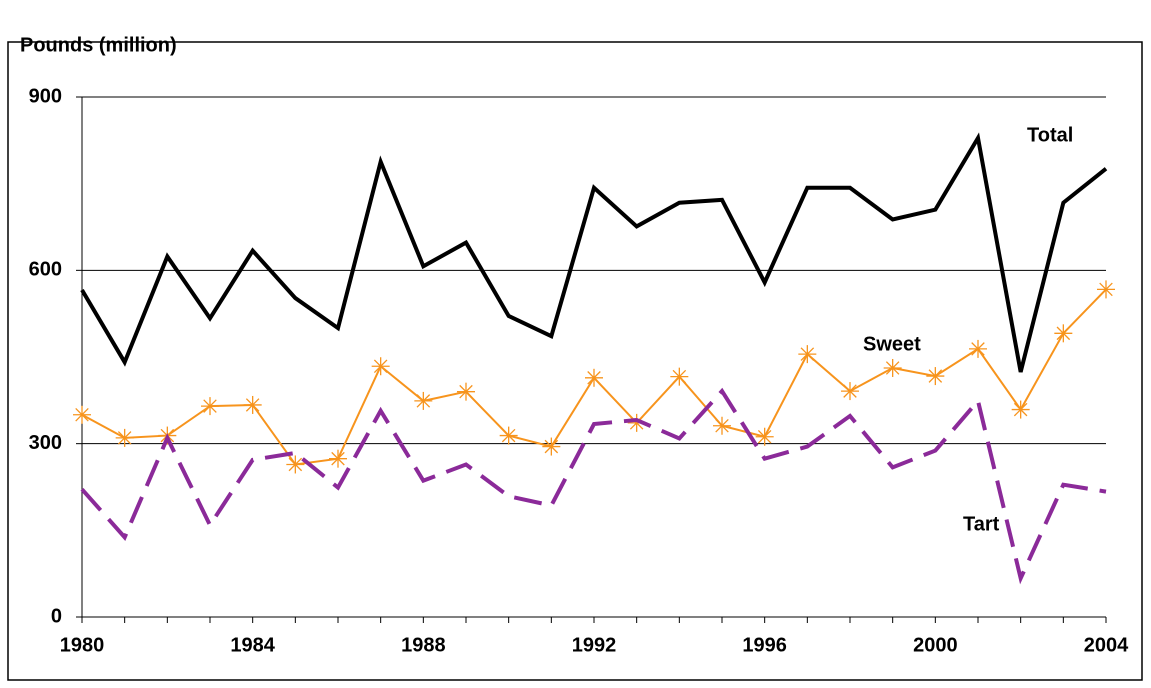 This screenshot has width=1151, height=688. Describe the element at coordinates (1050, 135) in the screenshot. I see `series-label: Total` at that location.